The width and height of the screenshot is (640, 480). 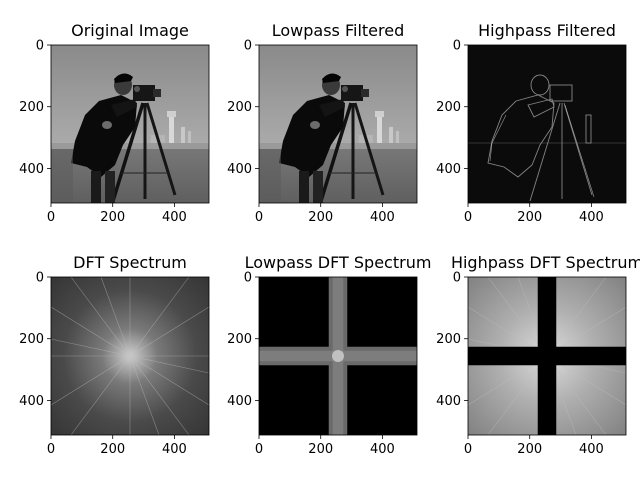 I want to click on subplot-title: Lowpass DFT Spectrum, so click(x=338, y=262).